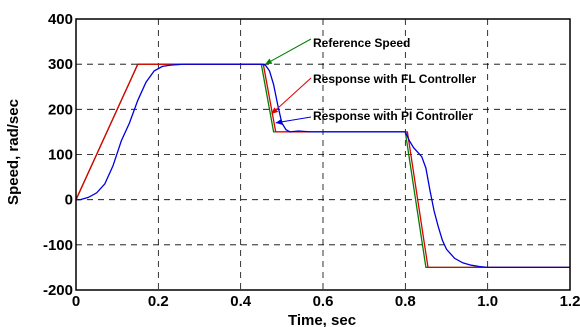 This screenshot has height=327, width=580. I want to click on x-tick-label: 0.4, so click(241, 301).